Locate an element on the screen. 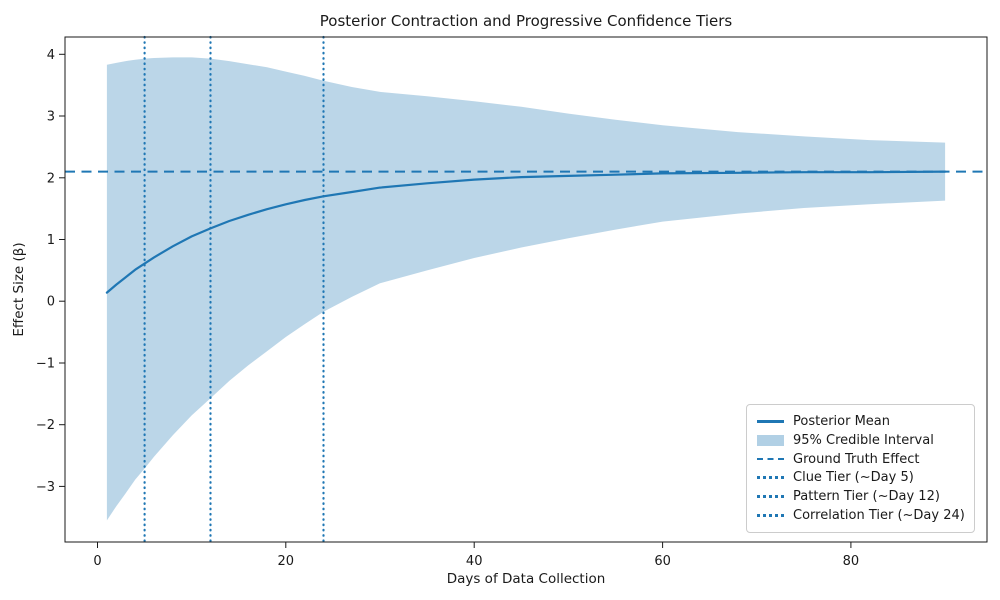 The image size is (1000, 600). x-tick-label: 40 is located at coordinates (474, 561).